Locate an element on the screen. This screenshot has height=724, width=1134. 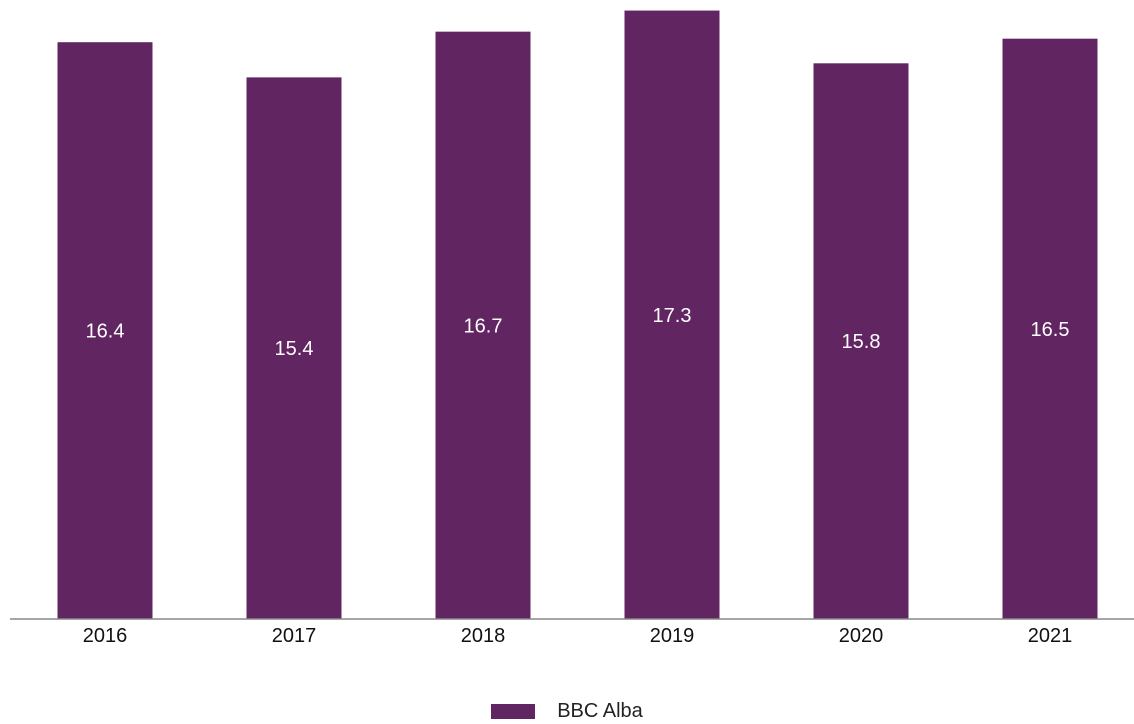
bar-2020 is located at coordinates (861, 341).